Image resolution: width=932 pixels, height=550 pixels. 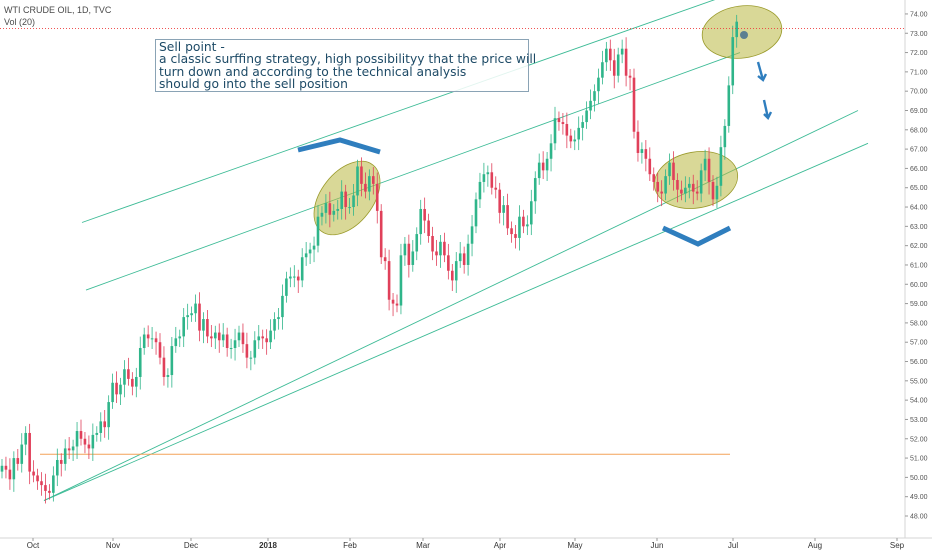 What do you see at coordinates (919, 208) in the screenshot?
I see `y-tick-label: 64.00` at bounding box center [919, 208].